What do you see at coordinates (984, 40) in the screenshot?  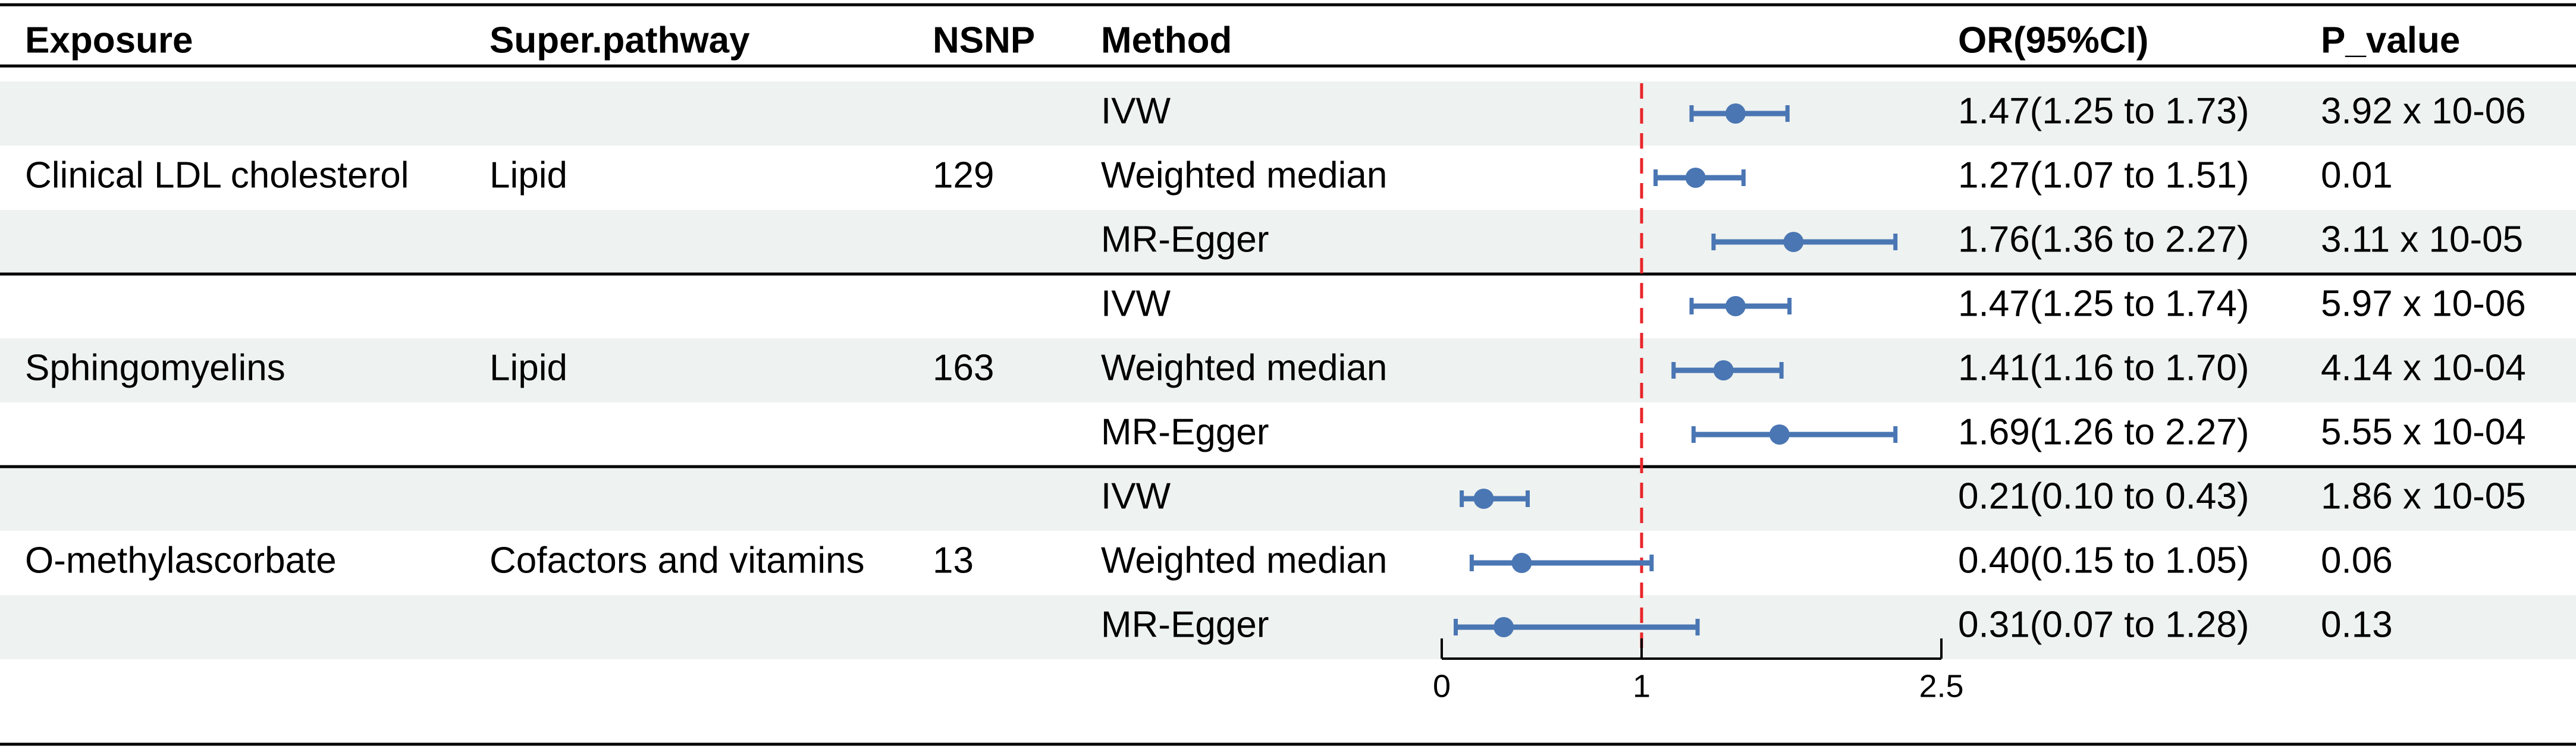 I see `column-header-nsnp: NSNP` at bounding box center [984, 40].